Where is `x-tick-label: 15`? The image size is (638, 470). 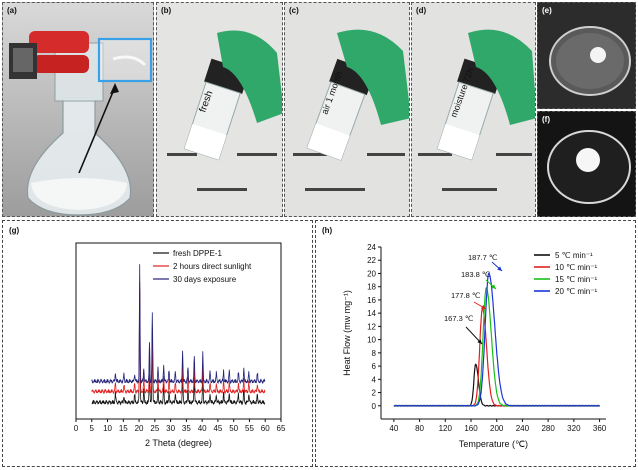
x-tick-label: 15 is located at coordinates (123, 428).